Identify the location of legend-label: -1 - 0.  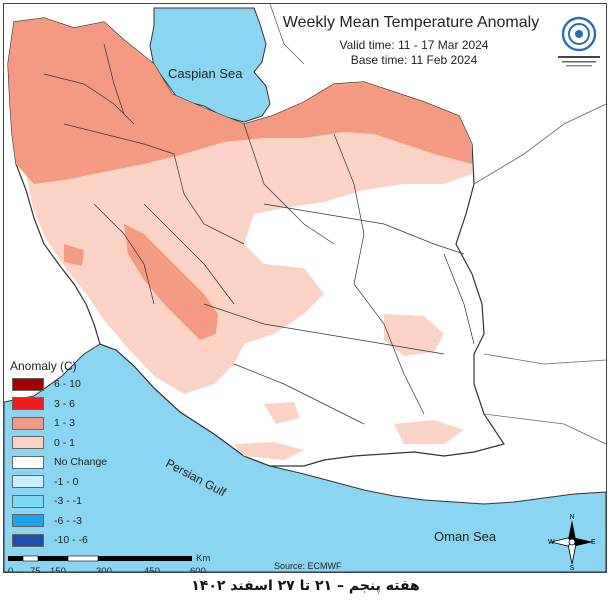
(66, 481).